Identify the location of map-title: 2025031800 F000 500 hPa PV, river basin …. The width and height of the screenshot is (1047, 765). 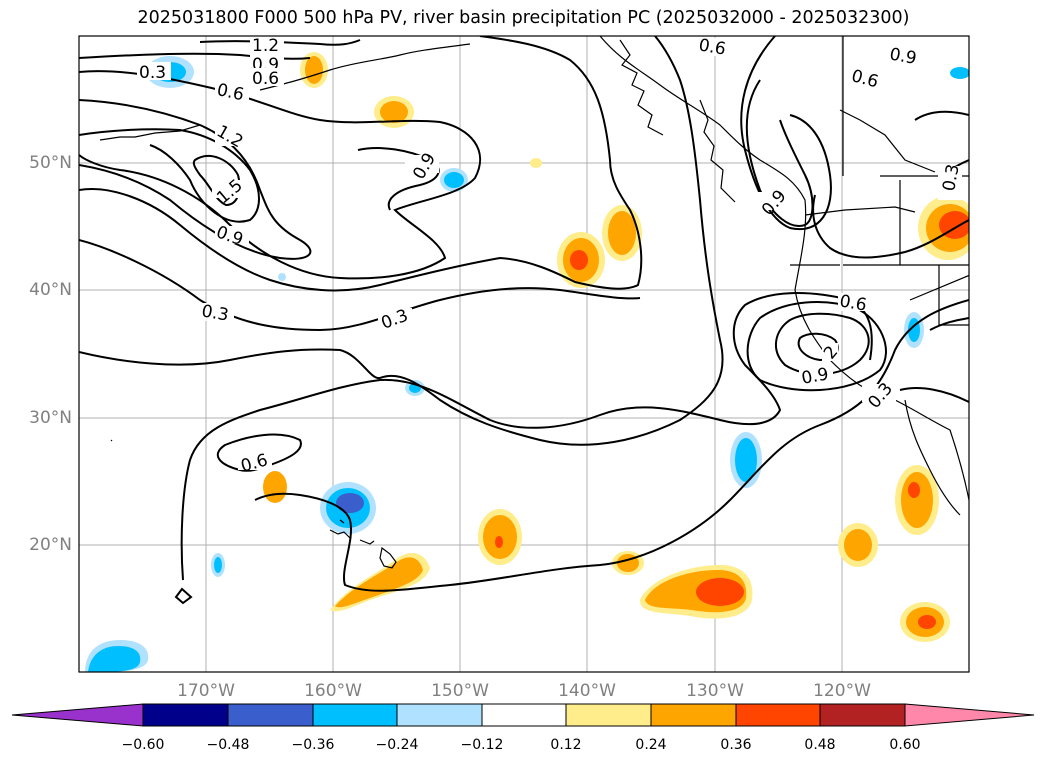
(523, 18).